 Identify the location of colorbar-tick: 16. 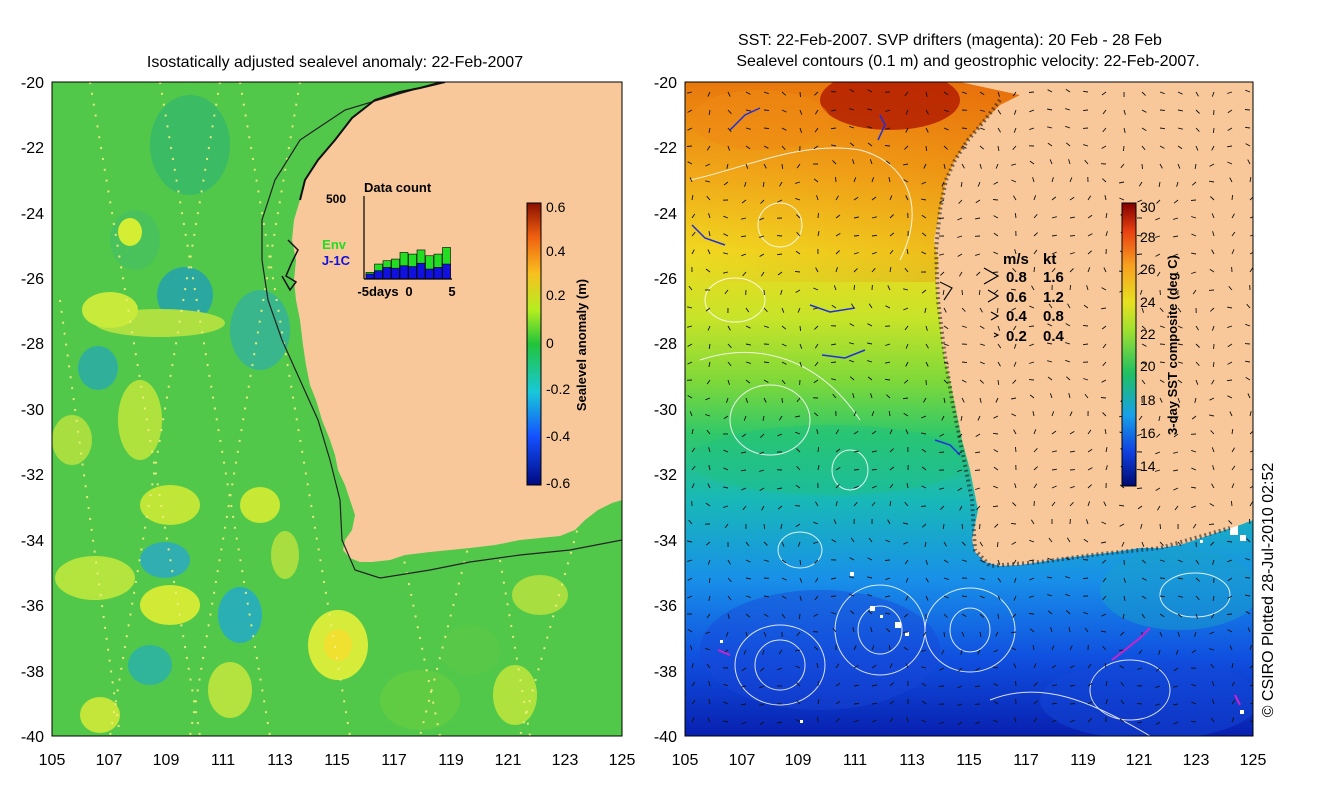
(1148, 433).